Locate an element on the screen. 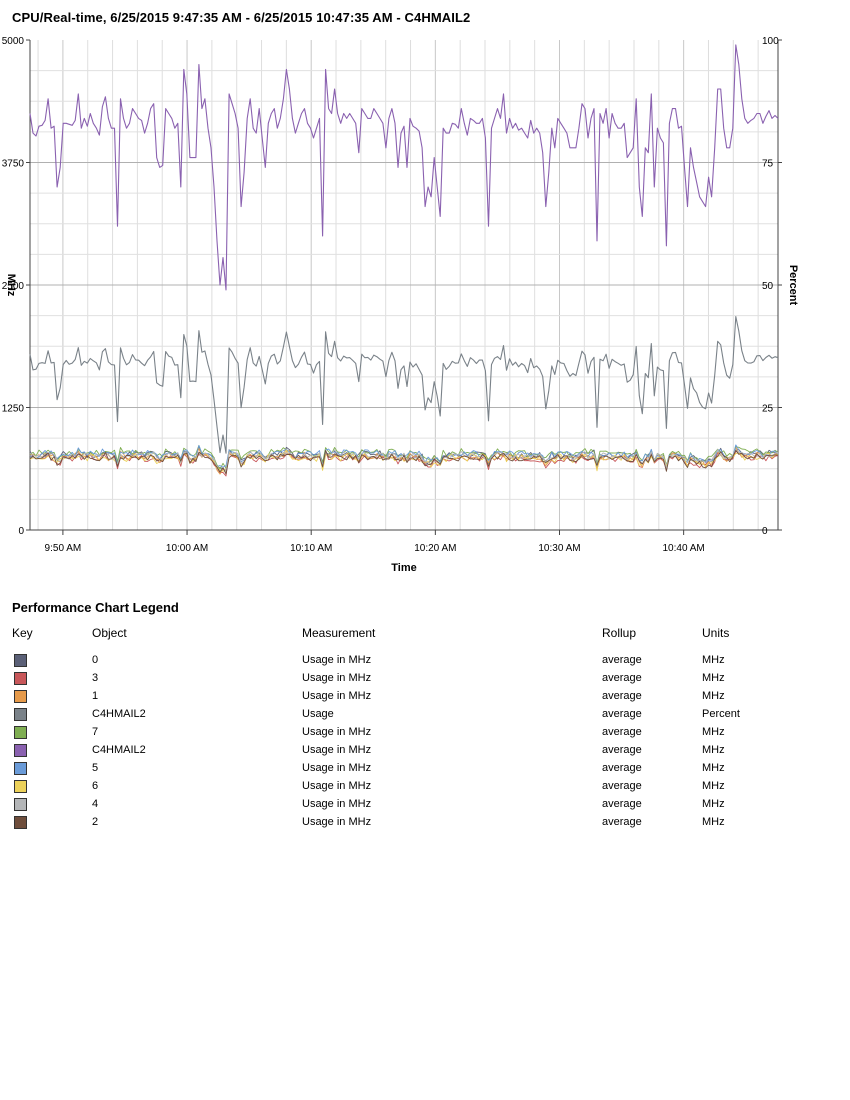 The image size is (850, 1100). legend-header-row: Key Object Measurement Rollup Units is located at coordinates (412, 638).